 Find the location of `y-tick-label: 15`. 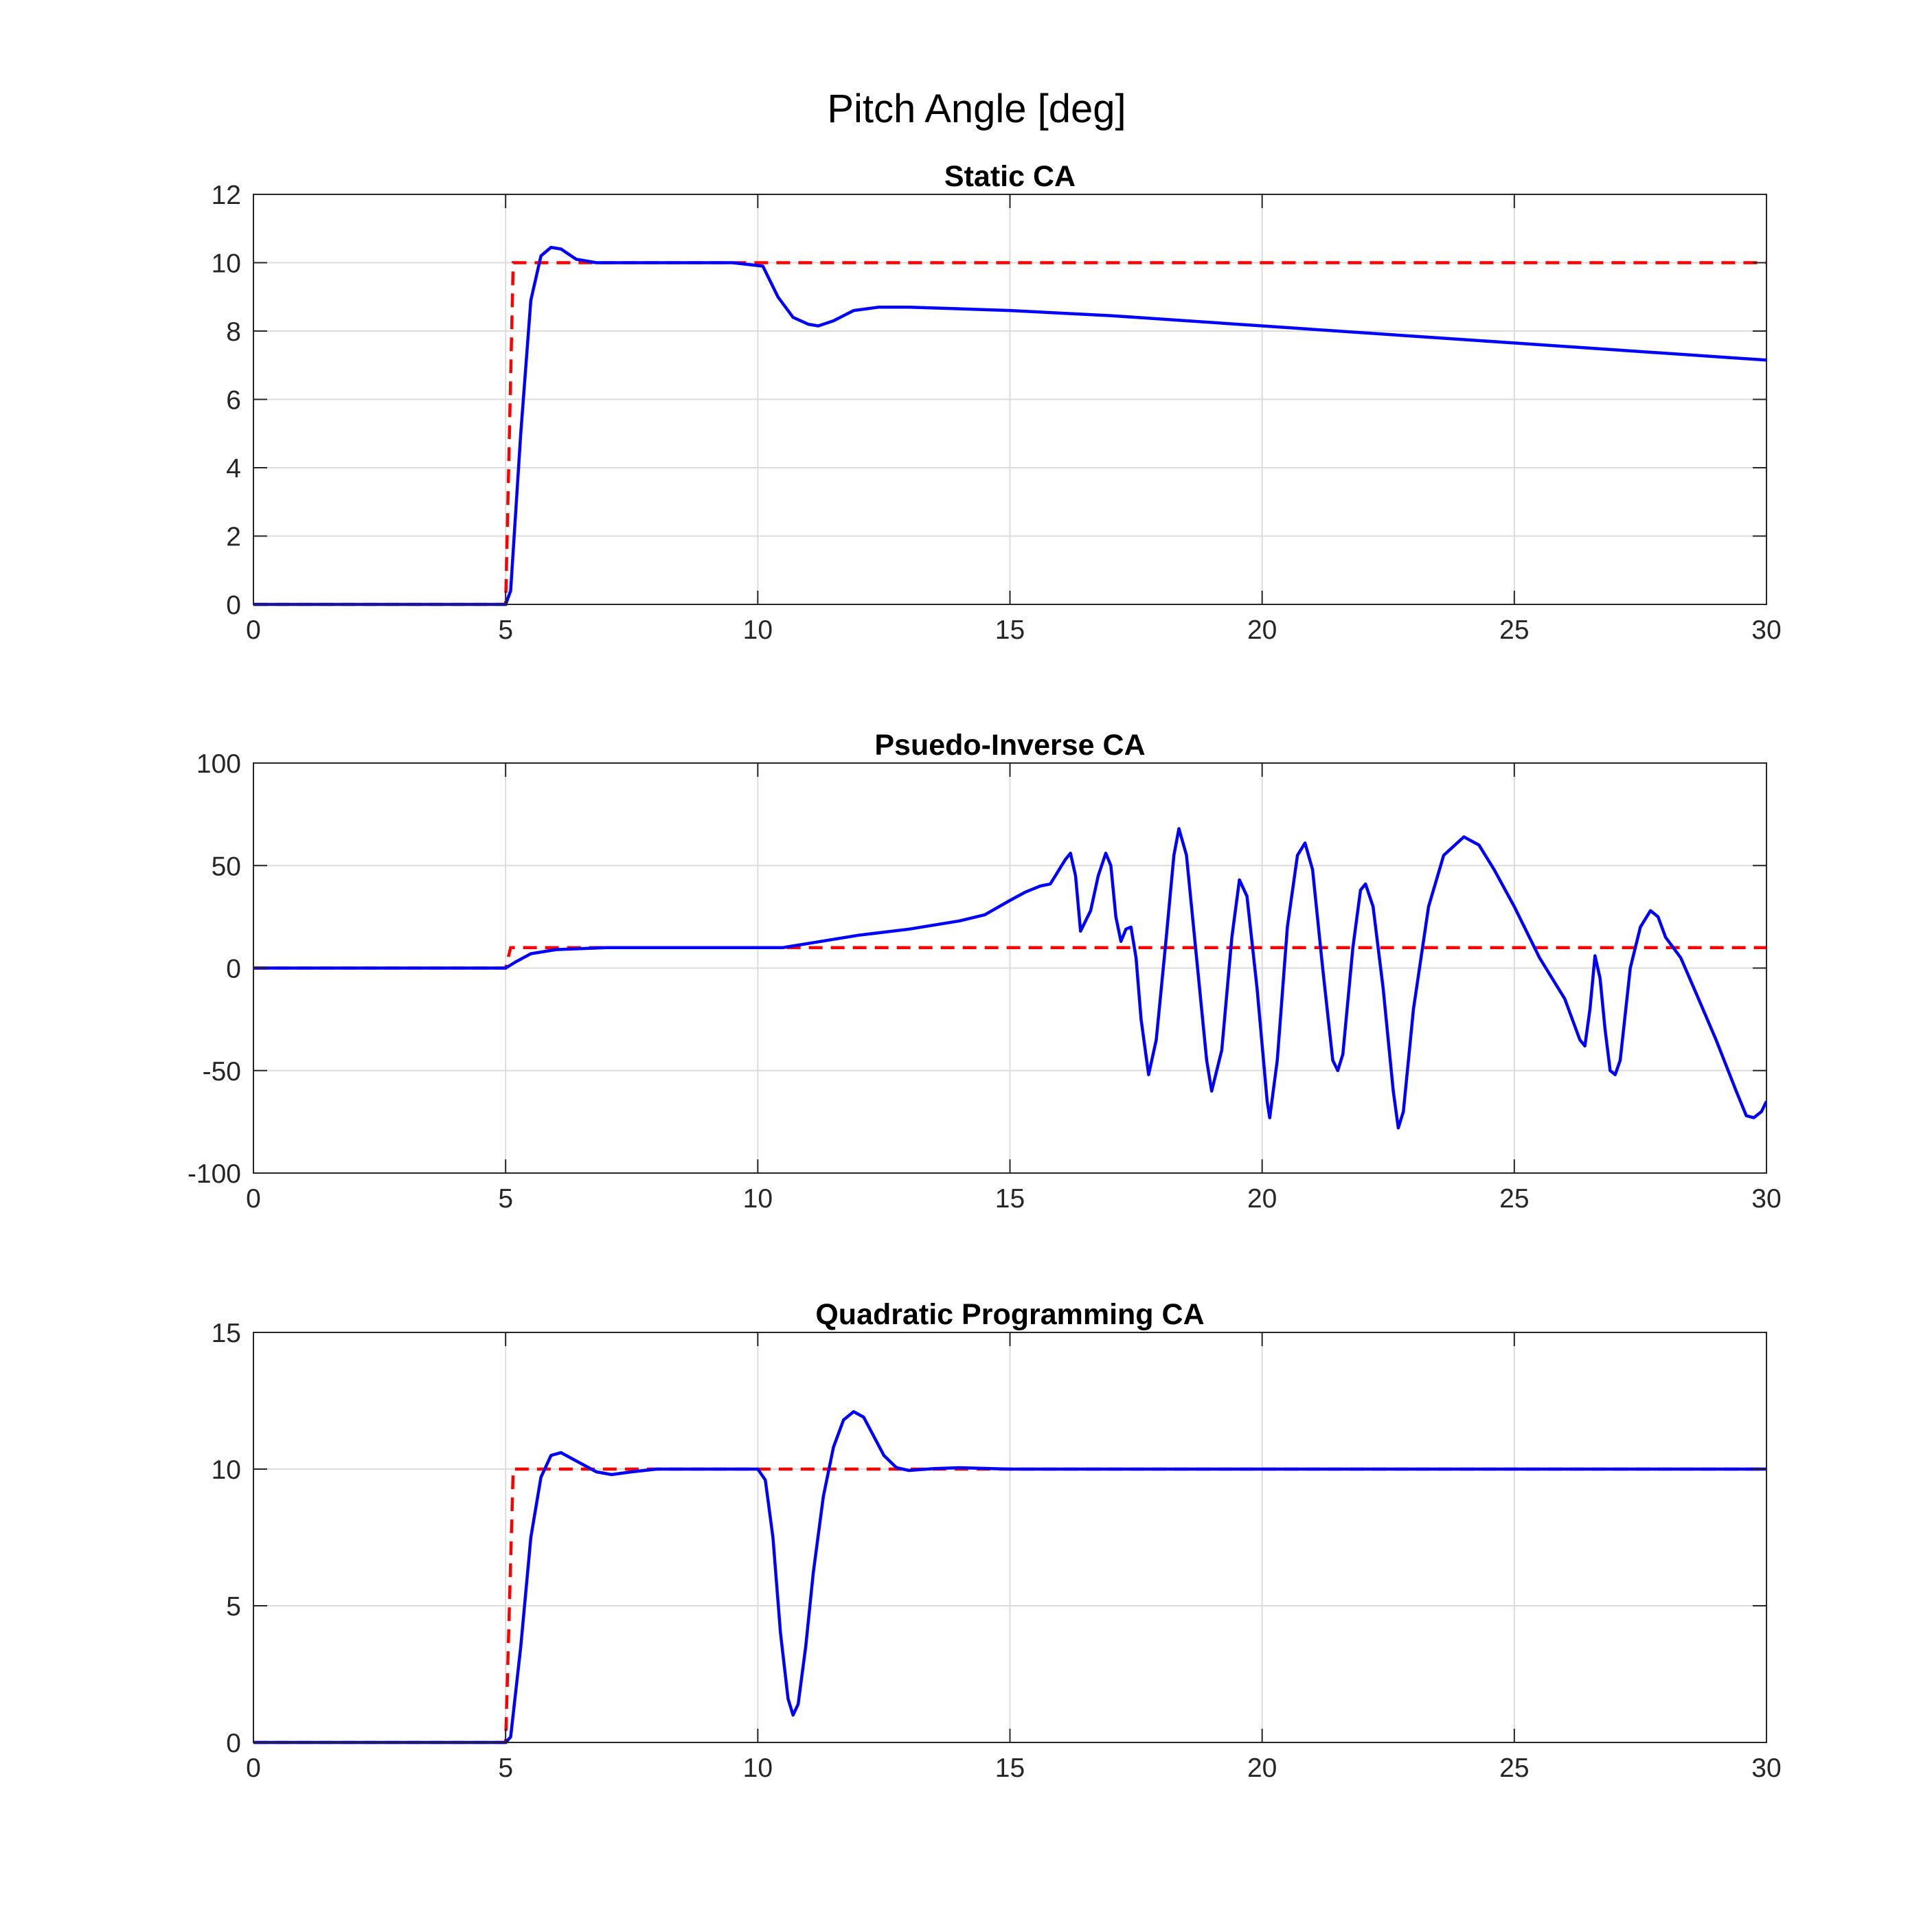

y-tick-label: 15 is located at coordinates (226, 1333).